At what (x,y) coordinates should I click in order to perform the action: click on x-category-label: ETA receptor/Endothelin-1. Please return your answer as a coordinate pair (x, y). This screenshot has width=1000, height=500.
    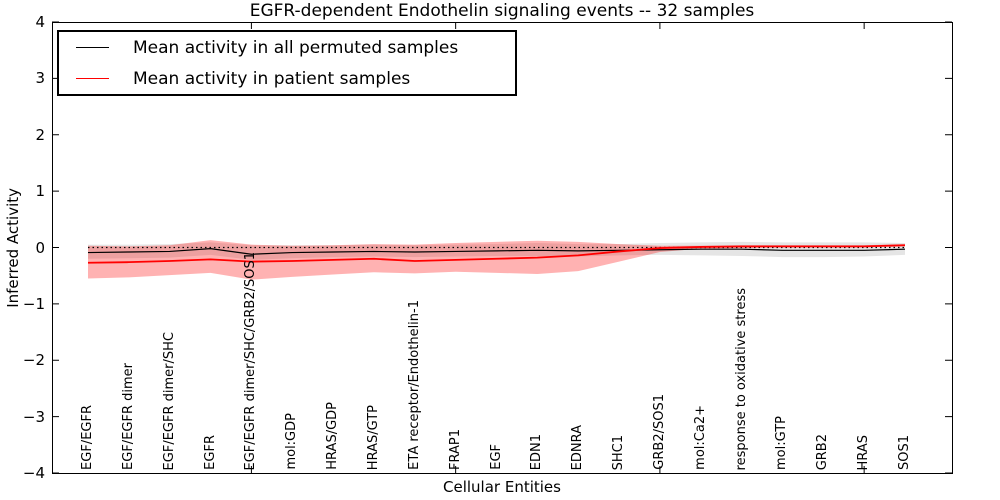
    Looking at the image, I should click on (414, 385).